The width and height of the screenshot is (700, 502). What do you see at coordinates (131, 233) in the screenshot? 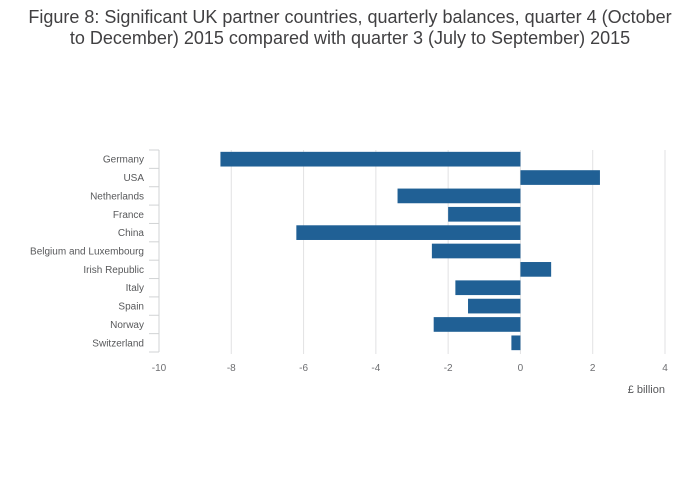
I see `category-label: China` at bounding box center [131, 233].